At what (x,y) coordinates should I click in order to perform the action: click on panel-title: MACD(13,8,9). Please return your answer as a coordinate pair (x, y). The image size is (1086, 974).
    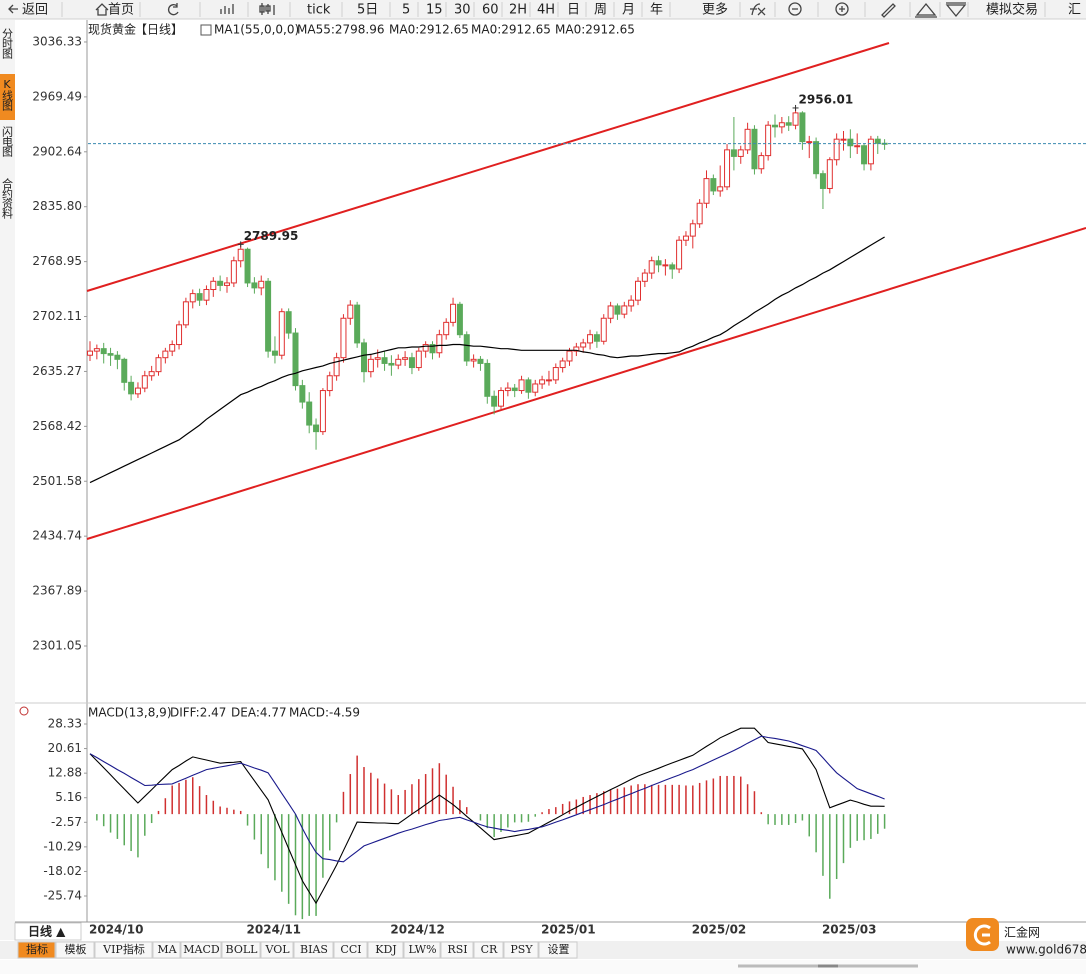
    Looking at the image, I should click on (130, 713).